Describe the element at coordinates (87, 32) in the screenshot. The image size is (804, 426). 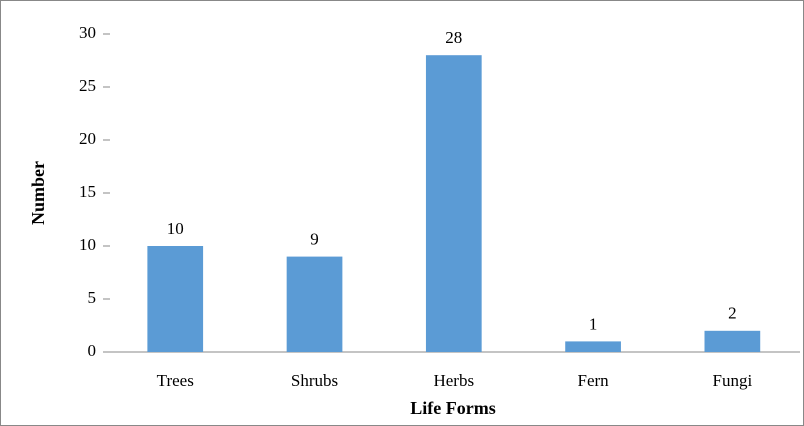
I see `y-tick-label: 30` at that location.